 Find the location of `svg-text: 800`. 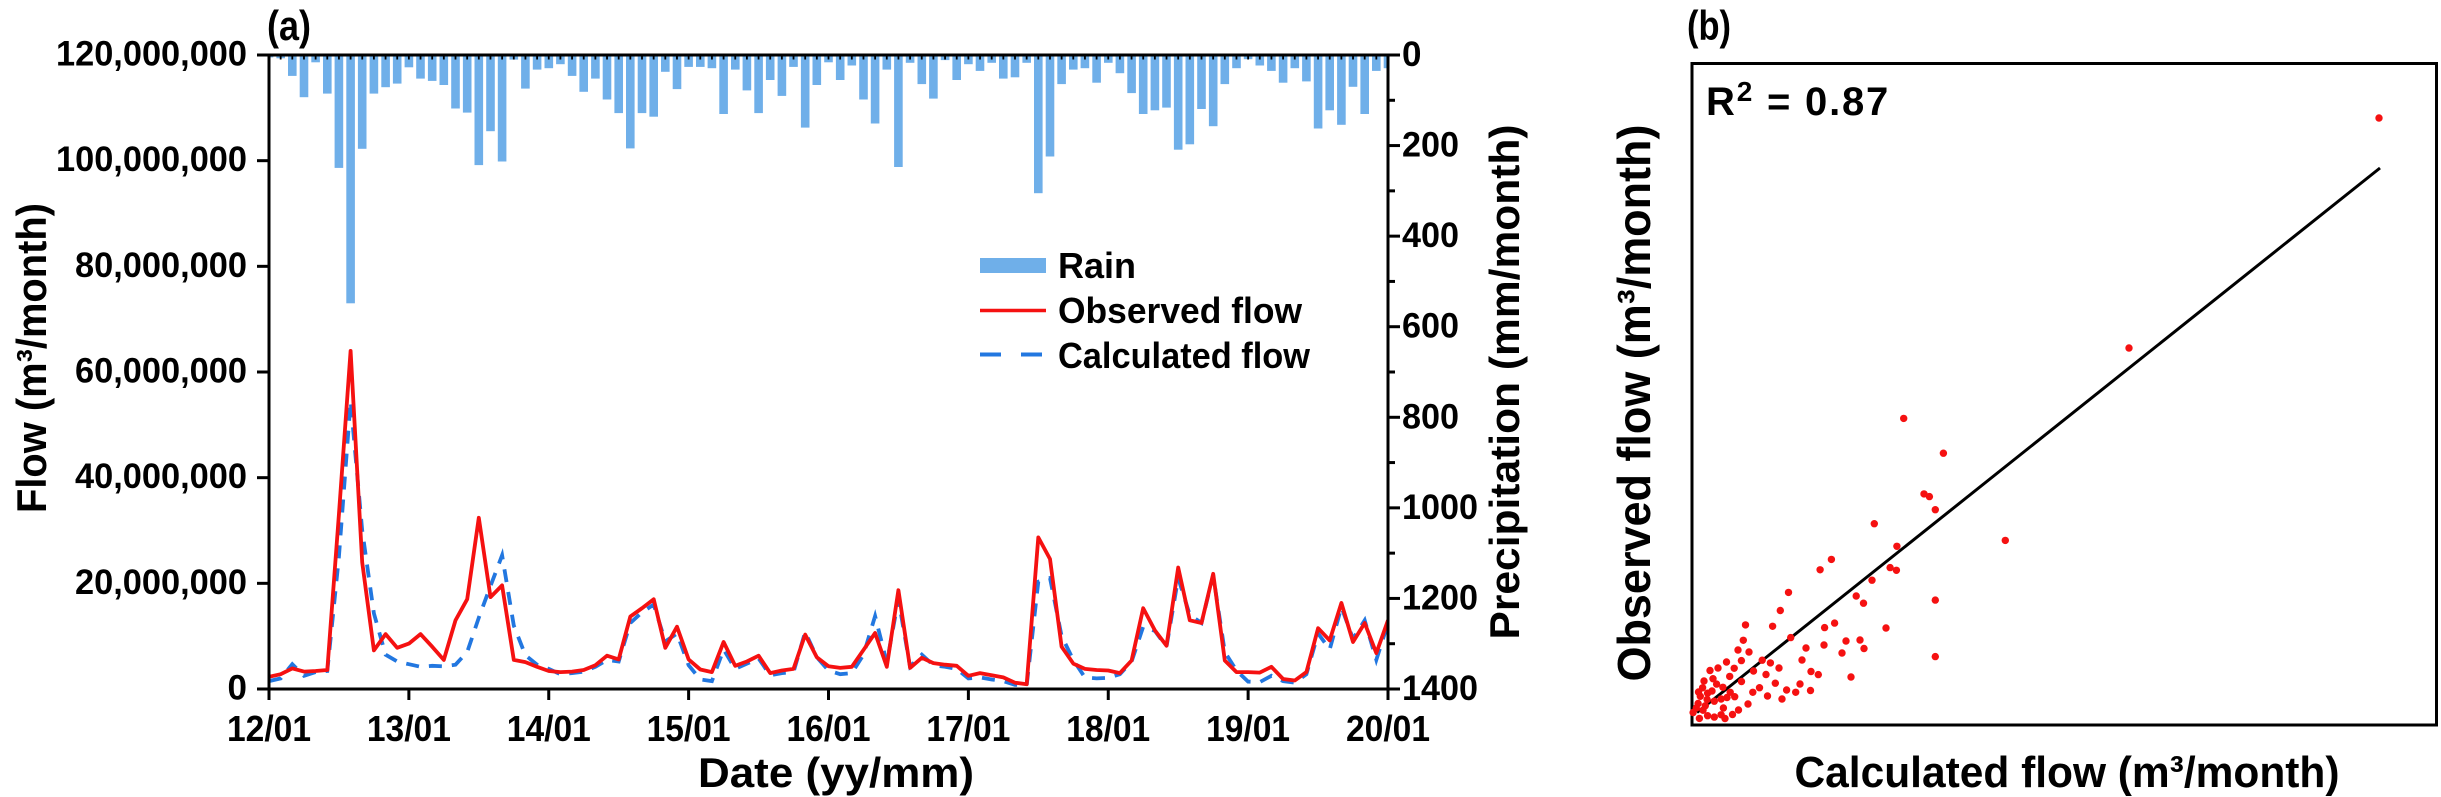

svg-text: 800 is located at coordinates (1430, 416).